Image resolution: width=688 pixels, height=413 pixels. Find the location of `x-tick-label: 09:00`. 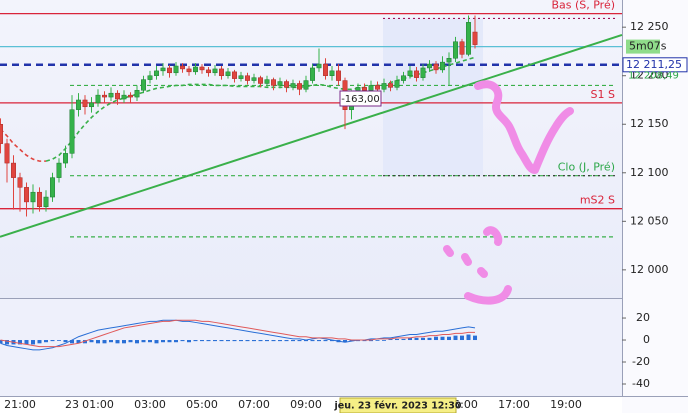

x-tick-label: 09:00 is located at coordinates (306, 404).